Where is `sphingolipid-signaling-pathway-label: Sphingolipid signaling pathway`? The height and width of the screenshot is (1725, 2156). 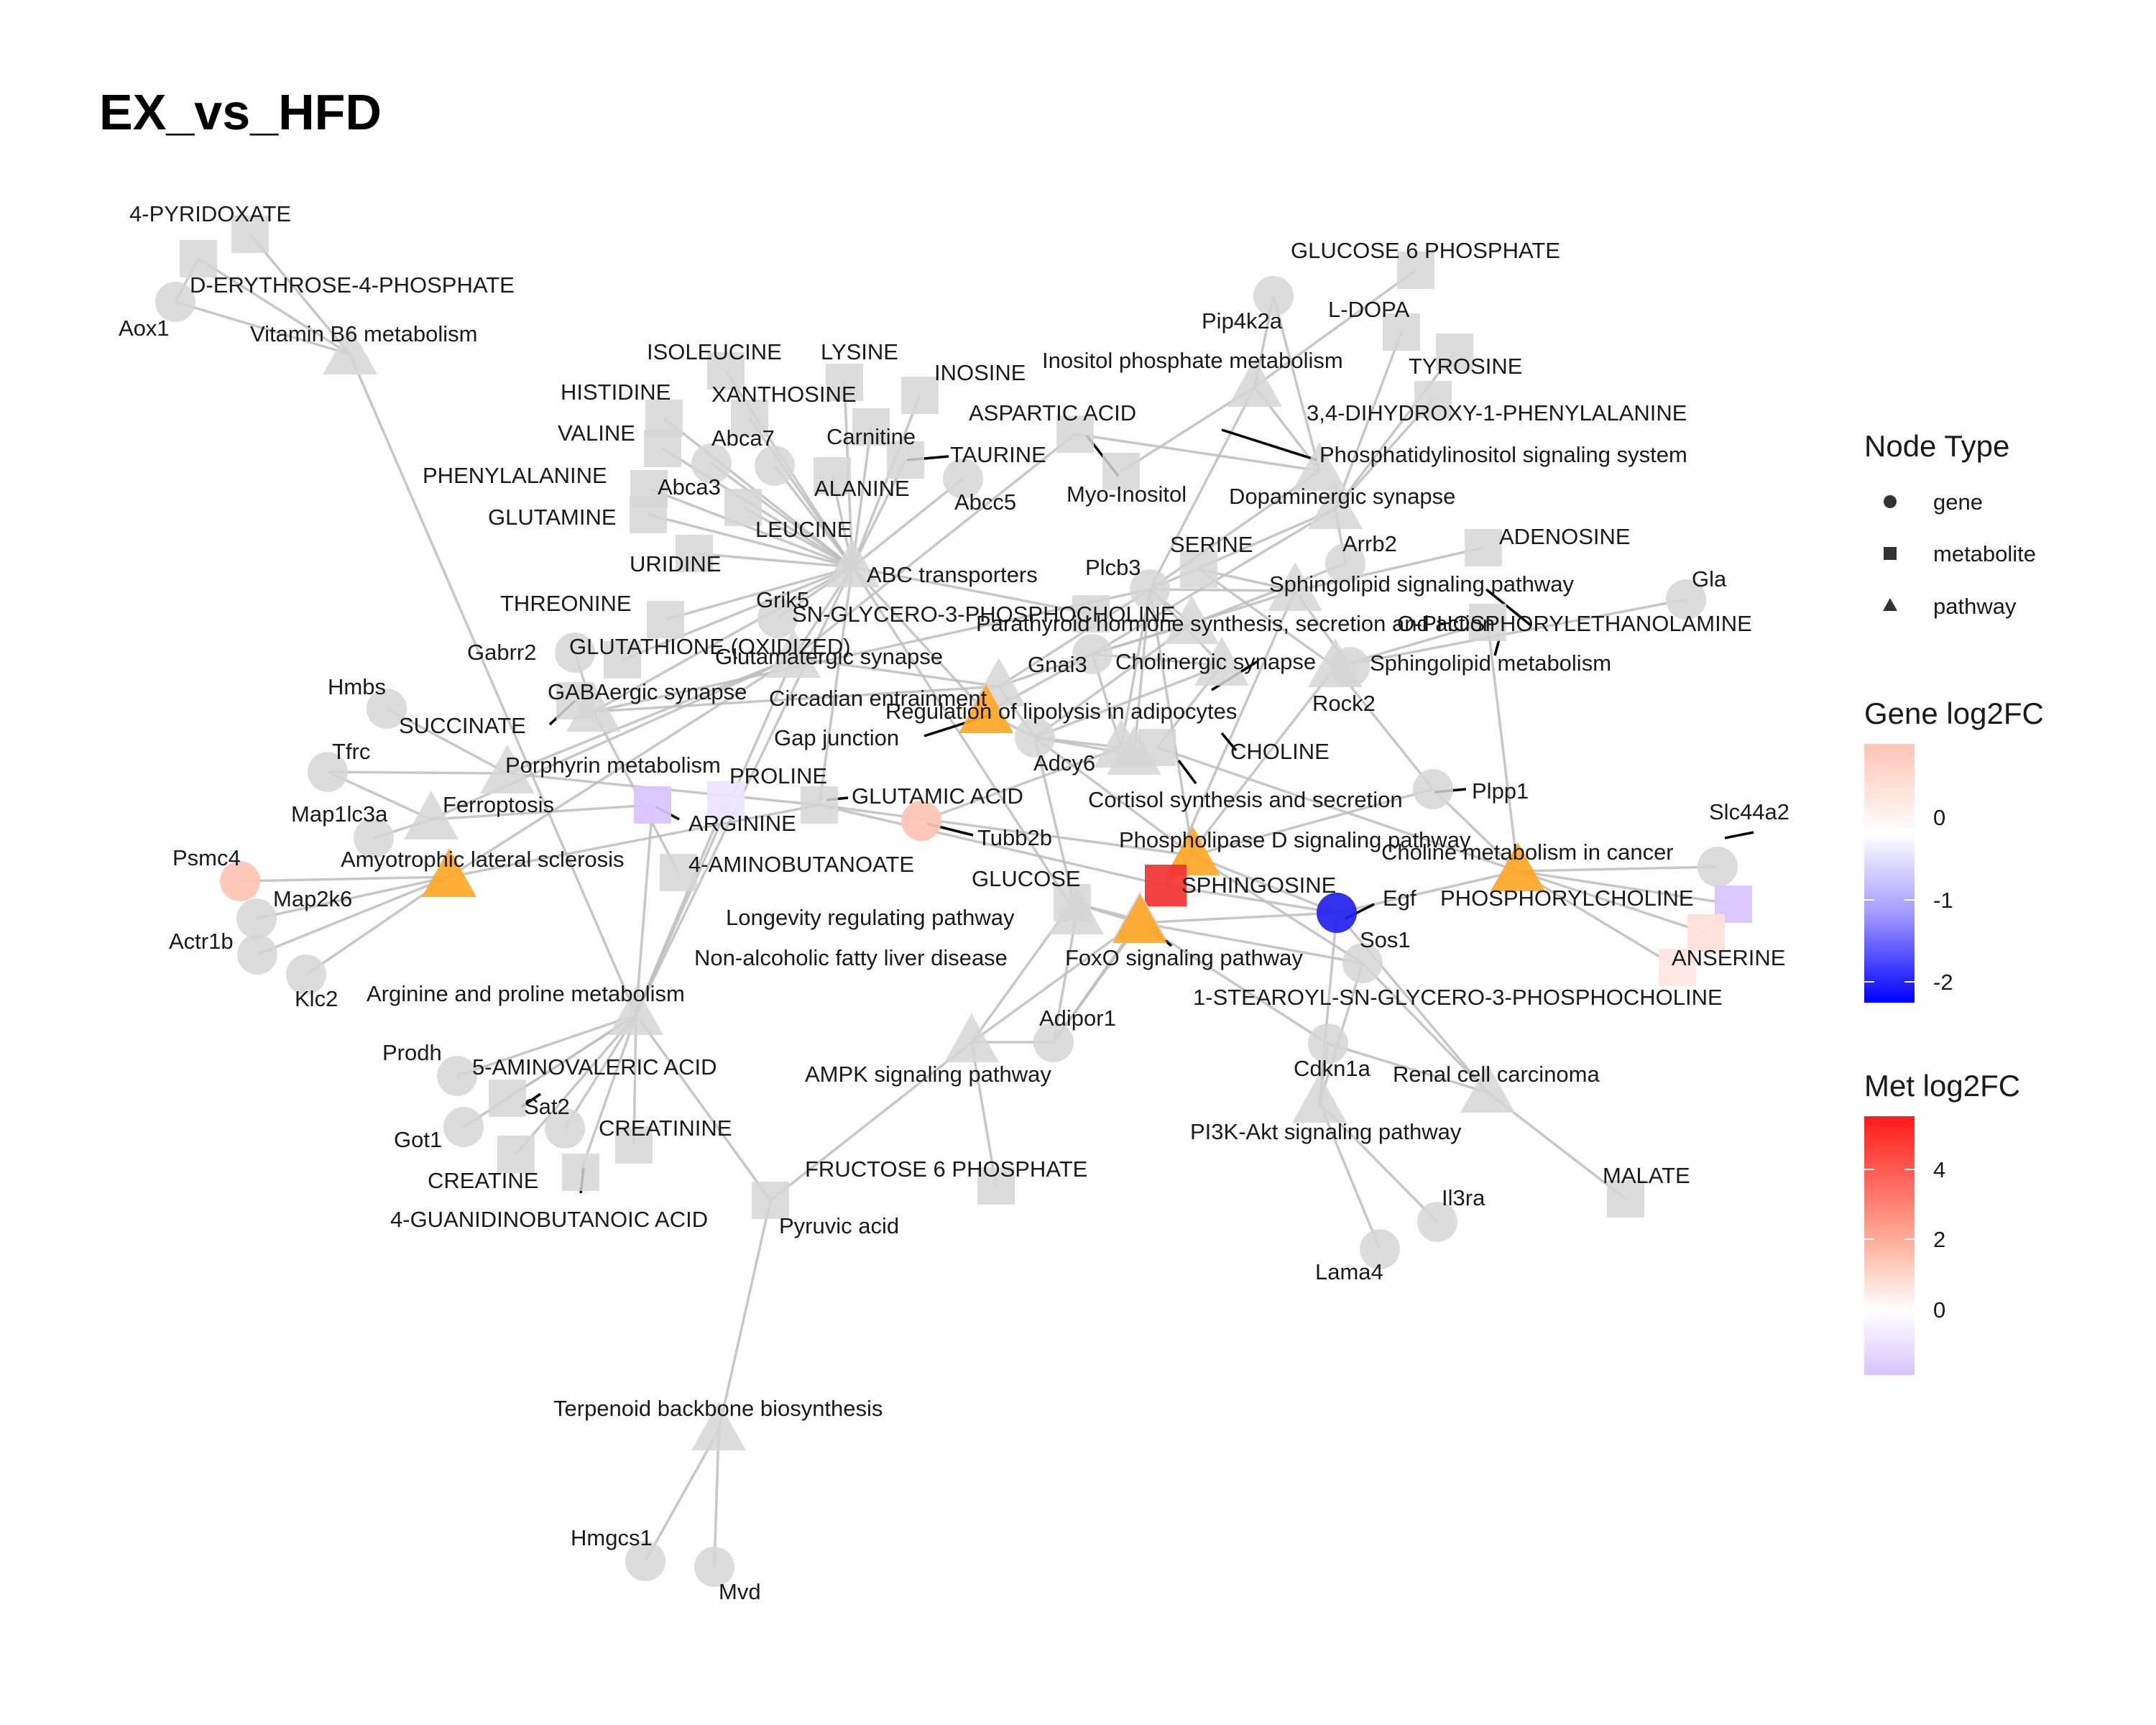
sphingolipid-signaling-pathway-label: Sphingolipid signaling pathway is located at coordinates (1422, 584).